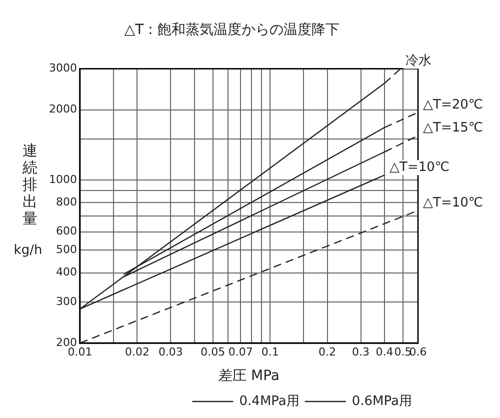  What do you see at coordinates (66, 231) in the screenshot?
I see `y-tick-label: 600` at bounding box center [66, 231].